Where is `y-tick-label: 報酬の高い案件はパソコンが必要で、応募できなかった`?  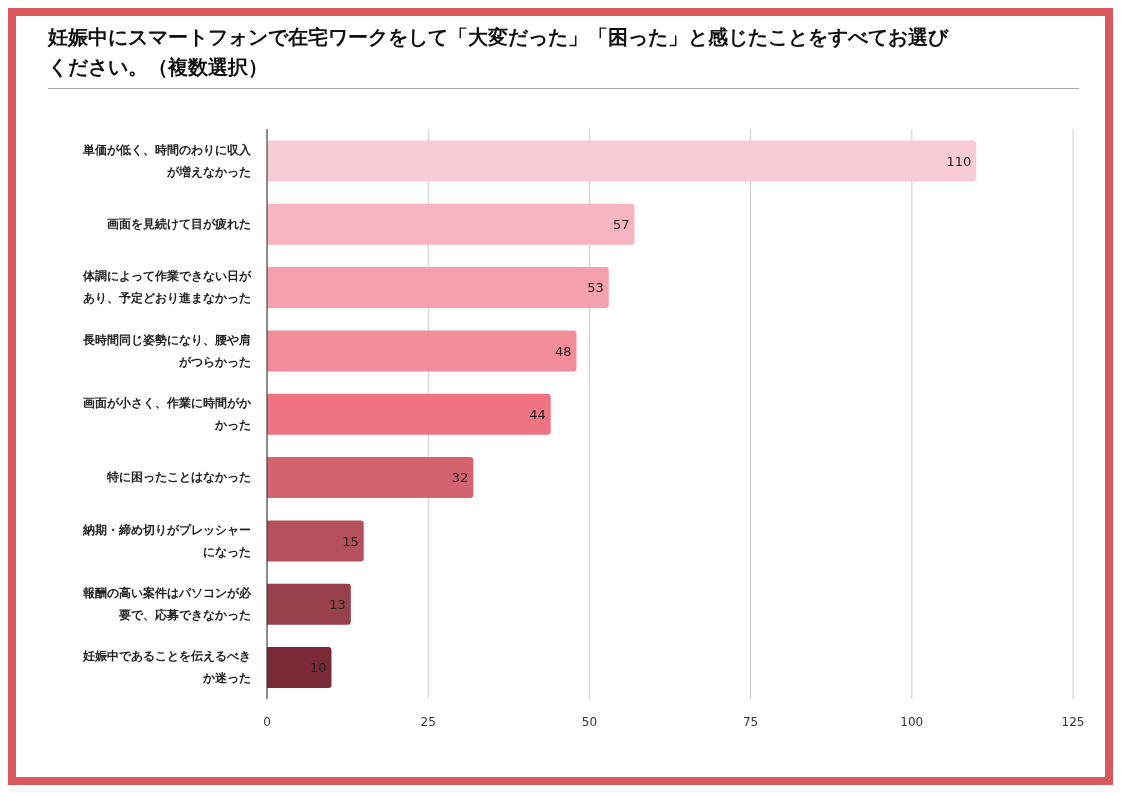
y-tick-label: 報酬の高い案件はパソコンが必要で、応募できなかった is located at coordinates (167, 604).